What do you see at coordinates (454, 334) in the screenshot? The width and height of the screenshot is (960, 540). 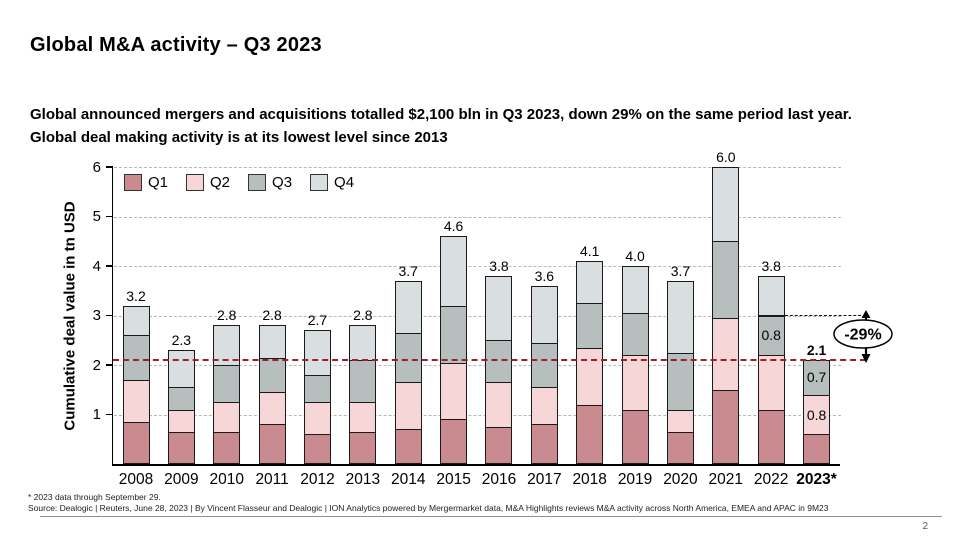 I see `bar-2015-q3` at bounding box center [454, 334].